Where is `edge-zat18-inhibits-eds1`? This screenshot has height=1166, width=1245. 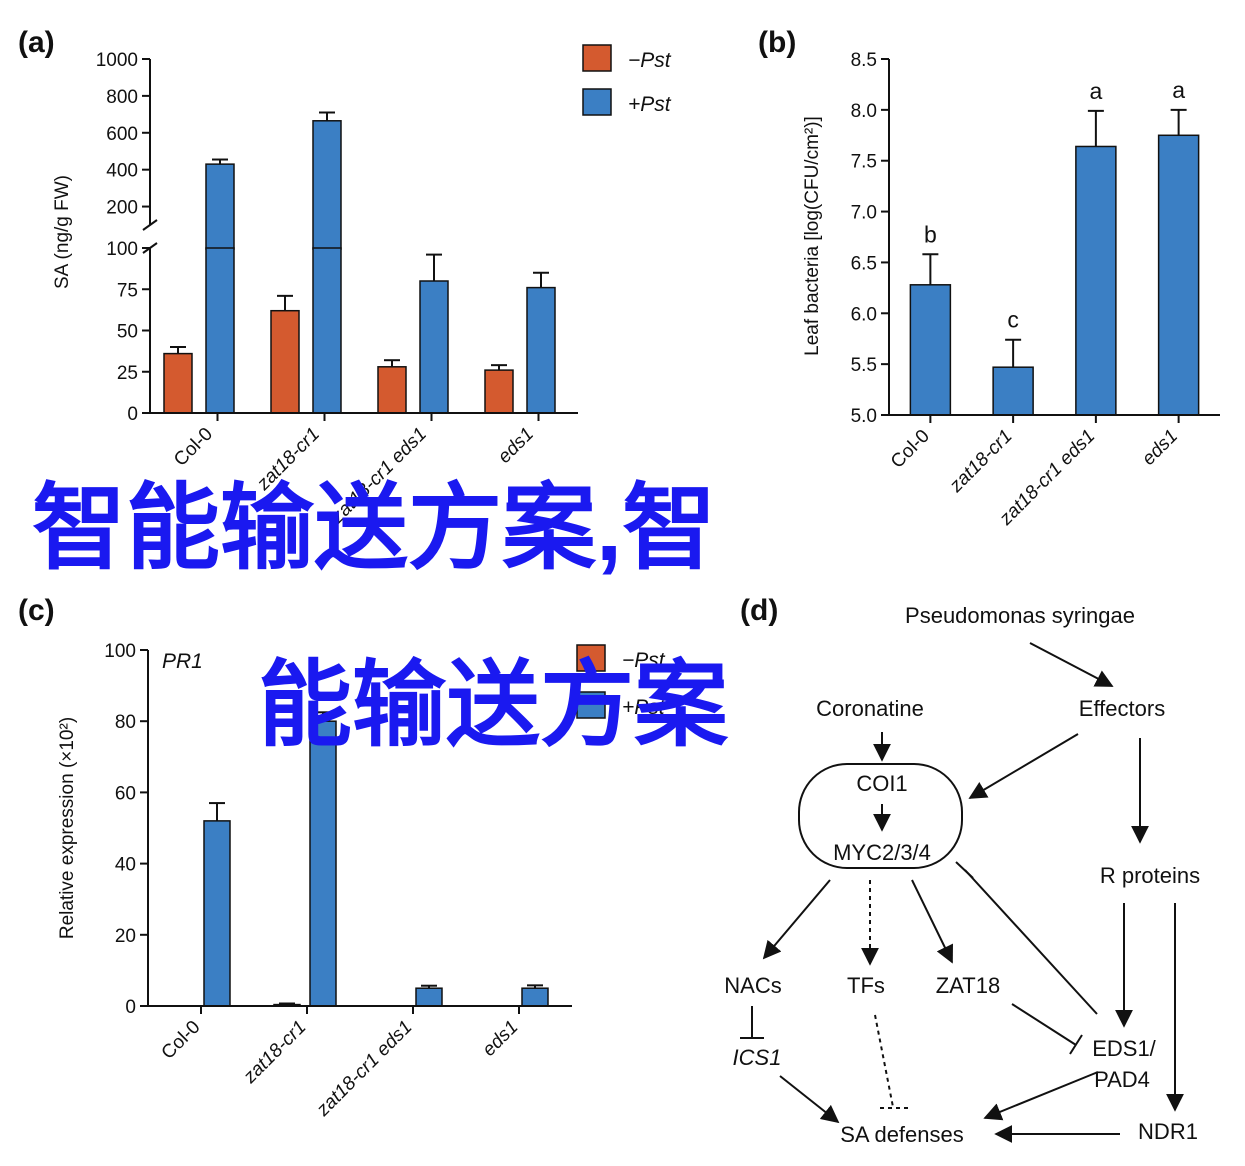
edge-zat18-inhibits-eds1 is located at coordinates (1044, 1024).